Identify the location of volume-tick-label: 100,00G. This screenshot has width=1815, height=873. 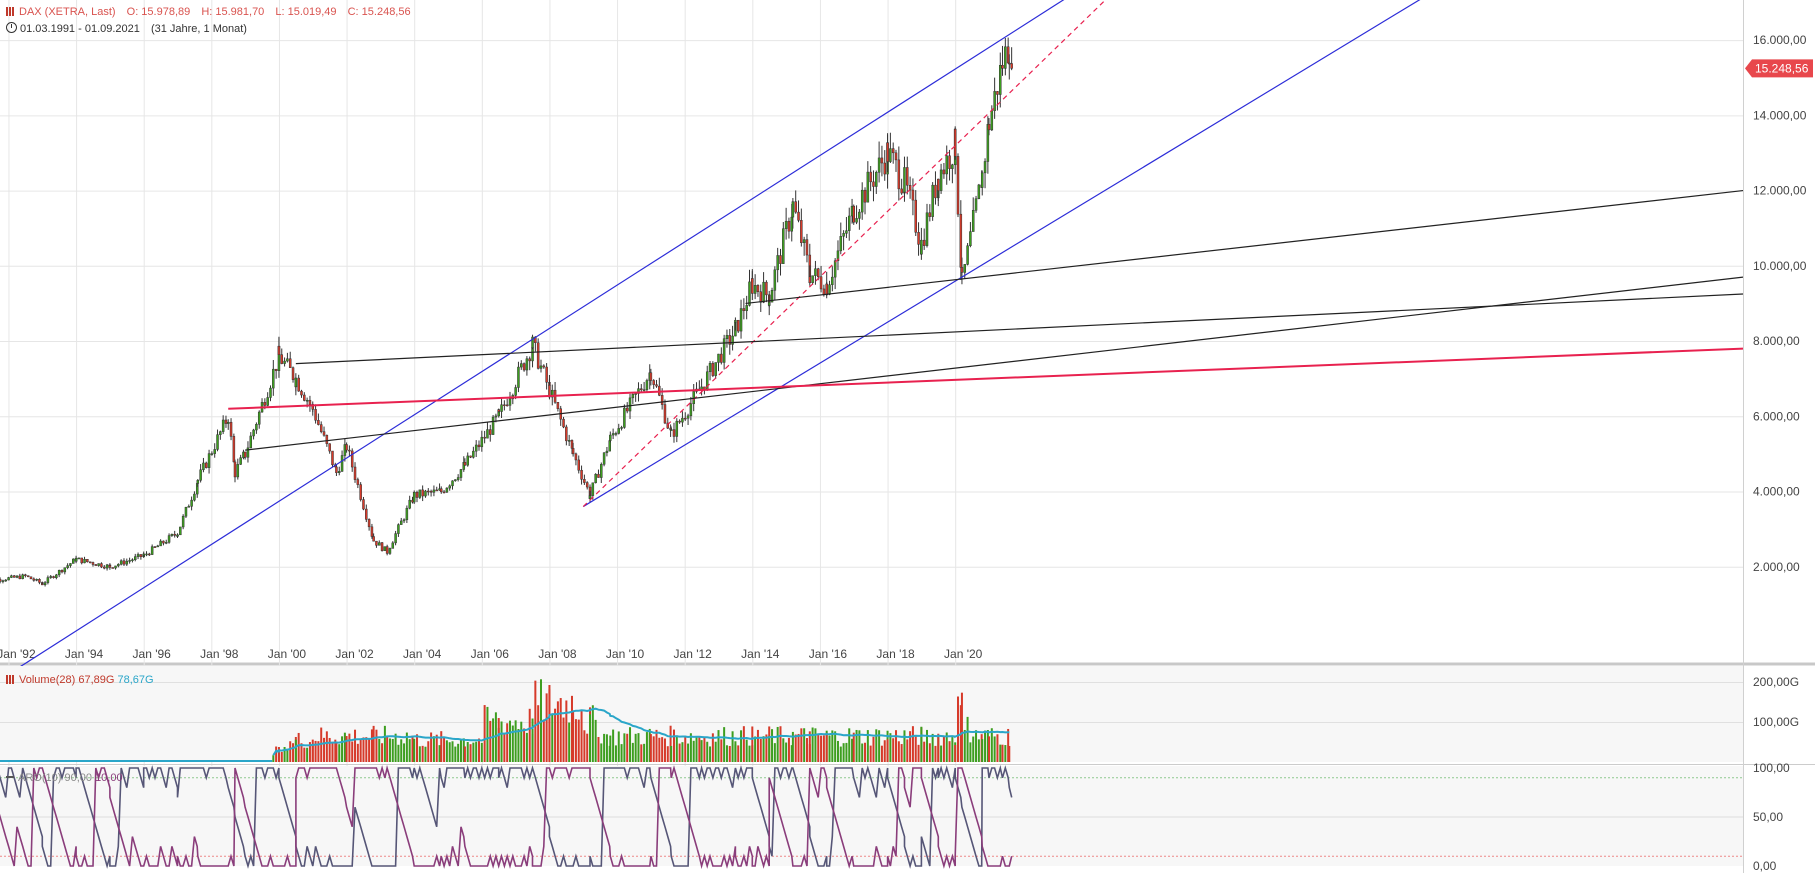
(1776, 722).